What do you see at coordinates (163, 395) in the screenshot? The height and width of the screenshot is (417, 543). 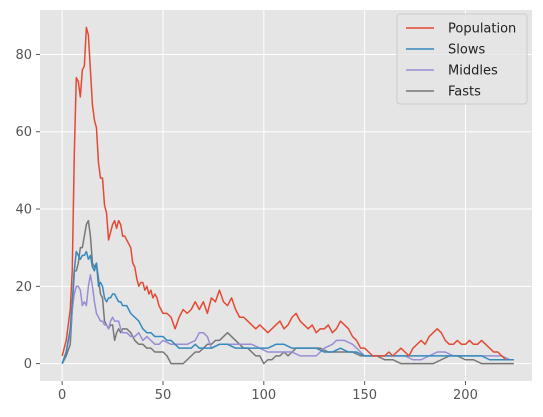 I see `x-tick-label: 50` at bounding box center [163, 395].